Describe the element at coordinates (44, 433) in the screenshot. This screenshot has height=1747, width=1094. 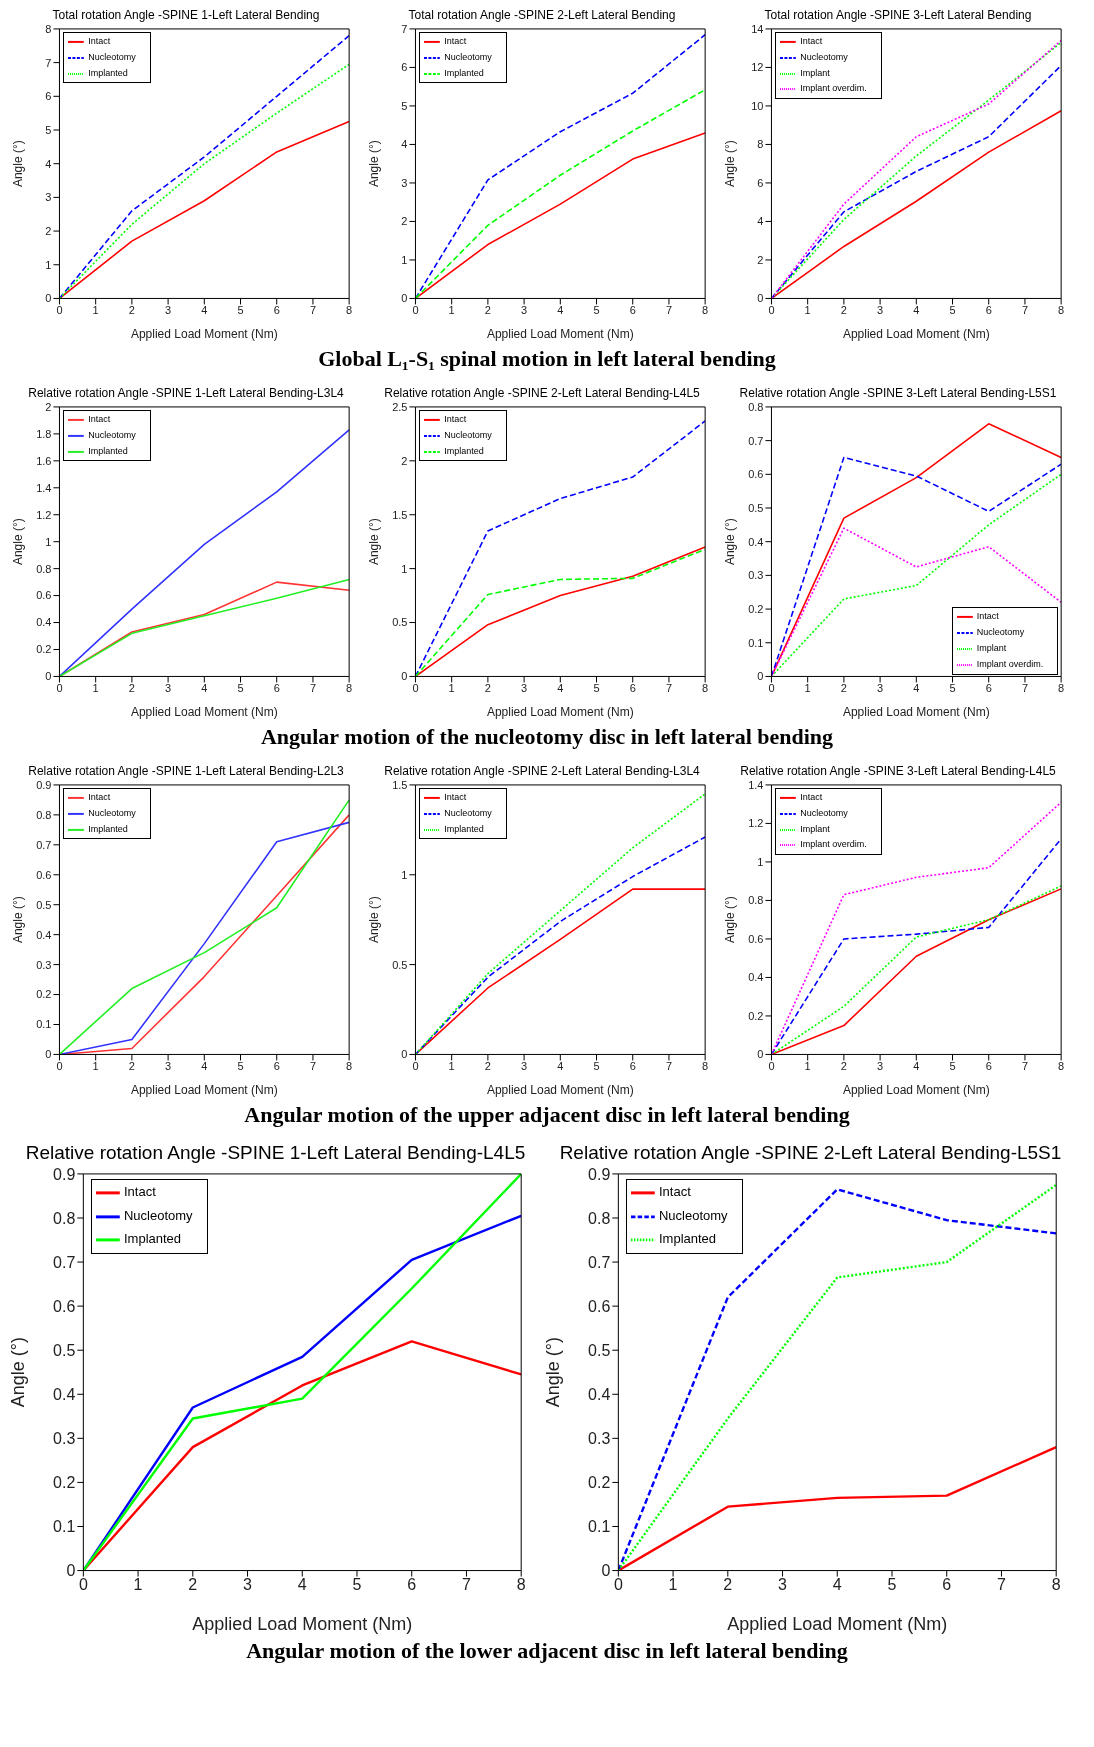
I see `y-tick-label: 1.8` at that location.